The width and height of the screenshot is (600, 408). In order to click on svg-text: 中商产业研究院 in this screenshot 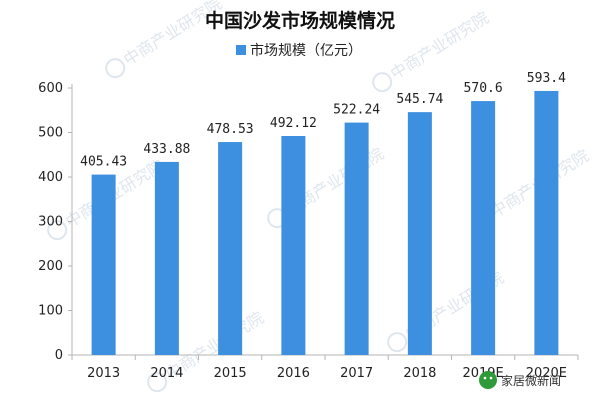, I will do `click(439, 45)`.